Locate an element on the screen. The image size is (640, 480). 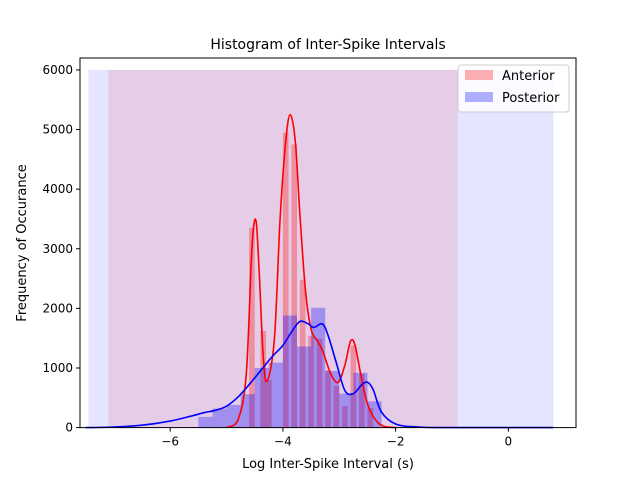
legend-frame is located at coordinates (513, 88).